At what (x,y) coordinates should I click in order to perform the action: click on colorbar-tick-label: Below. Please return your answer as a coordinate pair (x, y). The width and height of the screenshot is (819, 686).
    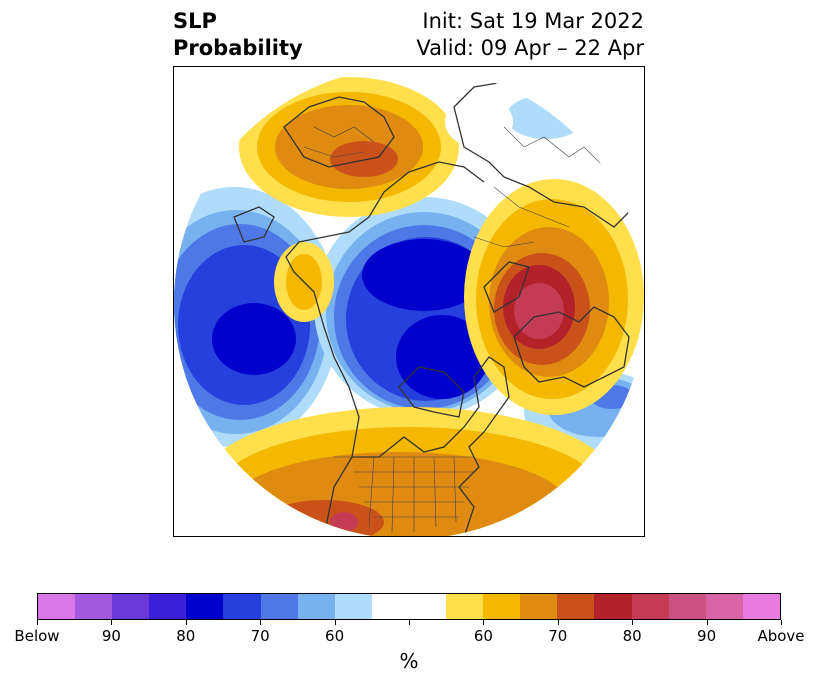
    Looking at the image, I should click on (37, 636).